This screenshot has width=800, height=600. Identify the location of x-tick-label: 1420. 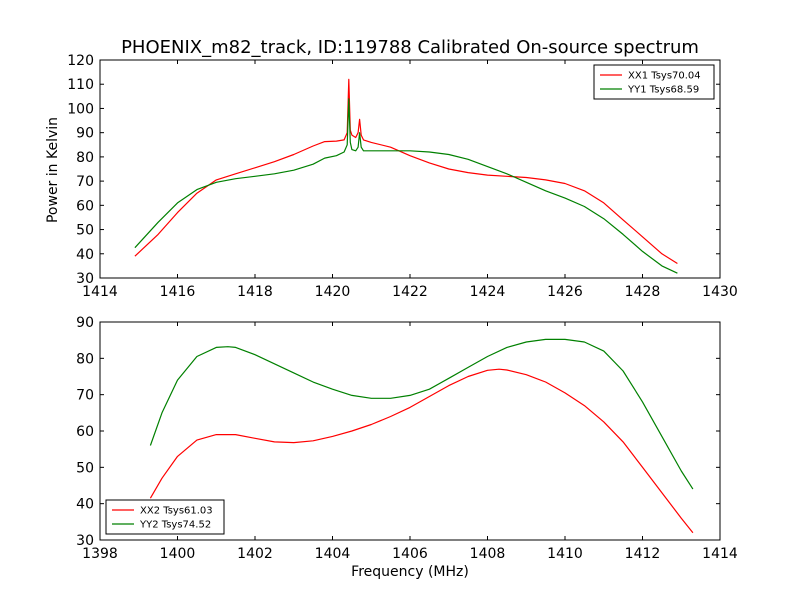
(333, 292).